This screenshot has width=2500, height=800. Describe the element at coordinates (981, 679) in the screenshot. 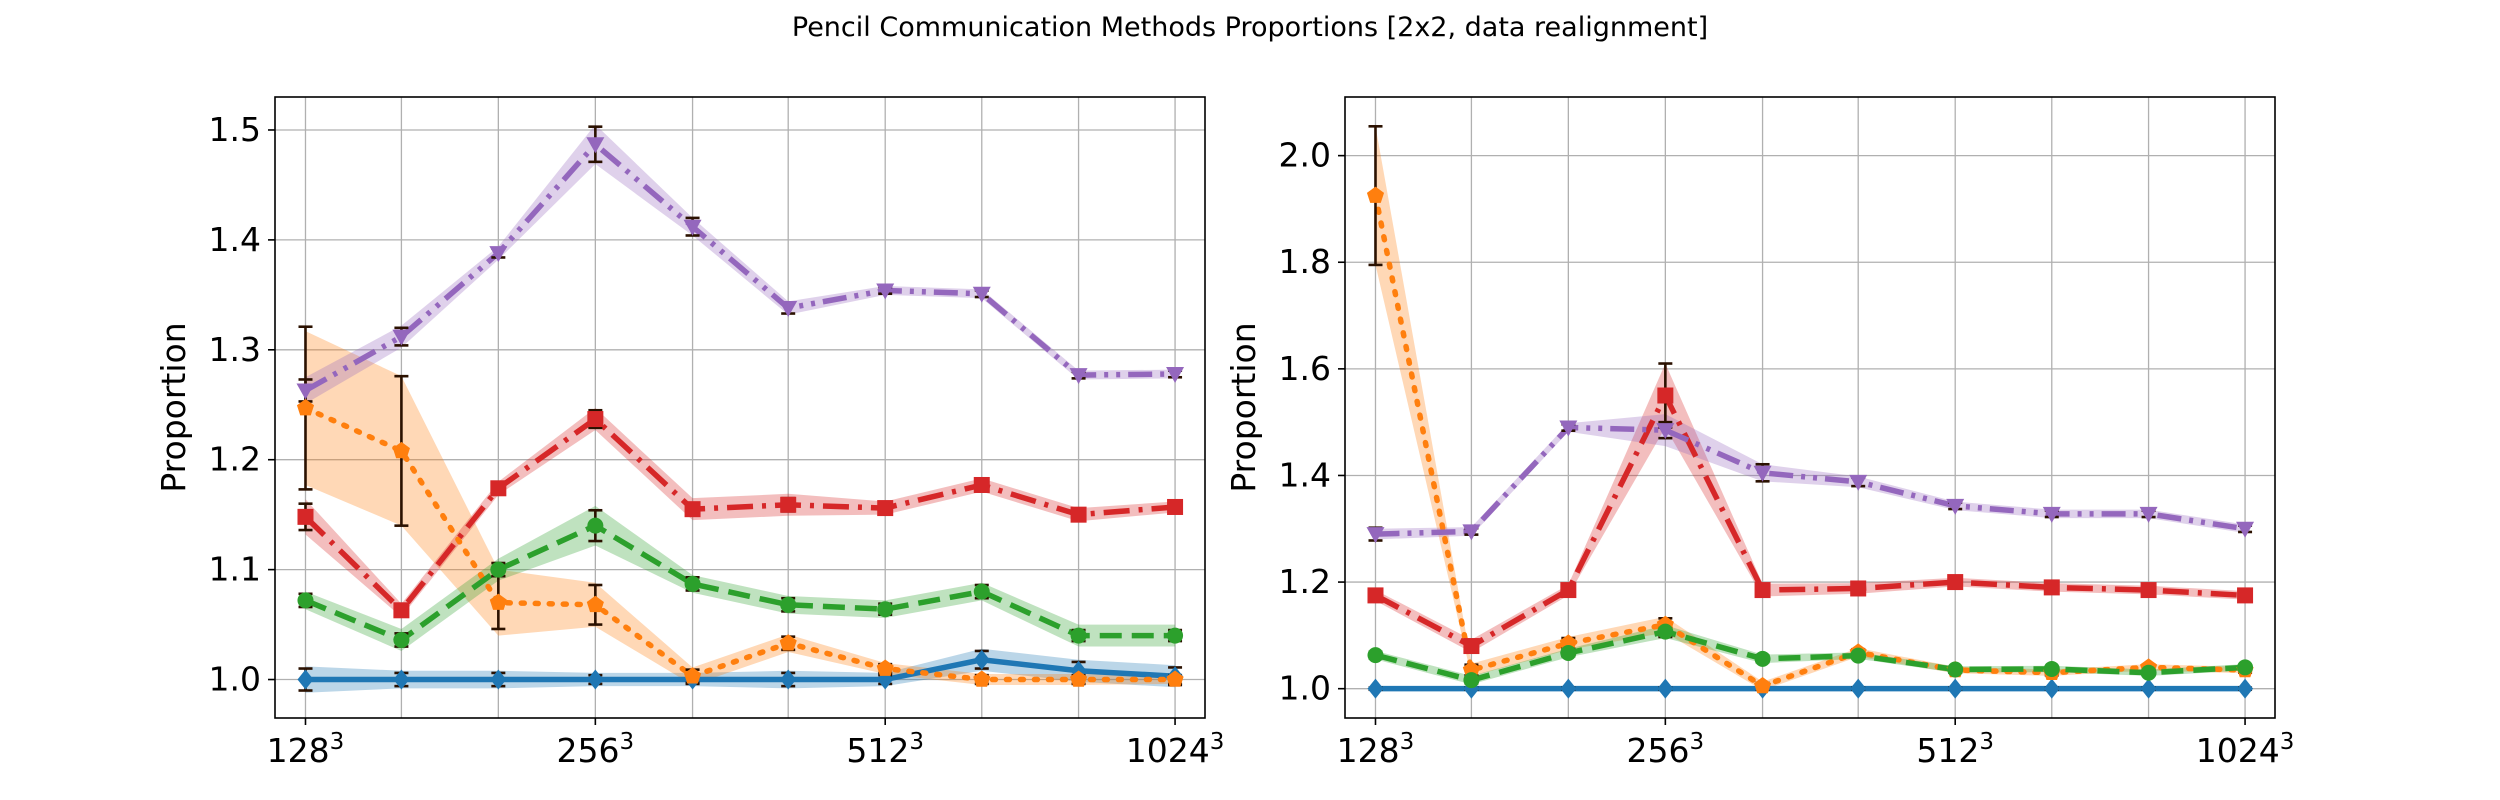

I see `series-2-point` at that location.